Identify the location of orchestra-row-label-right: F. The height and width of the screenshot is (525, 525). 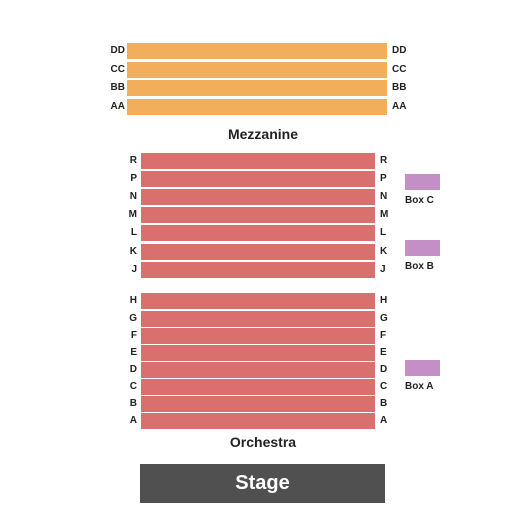
(383, 335).